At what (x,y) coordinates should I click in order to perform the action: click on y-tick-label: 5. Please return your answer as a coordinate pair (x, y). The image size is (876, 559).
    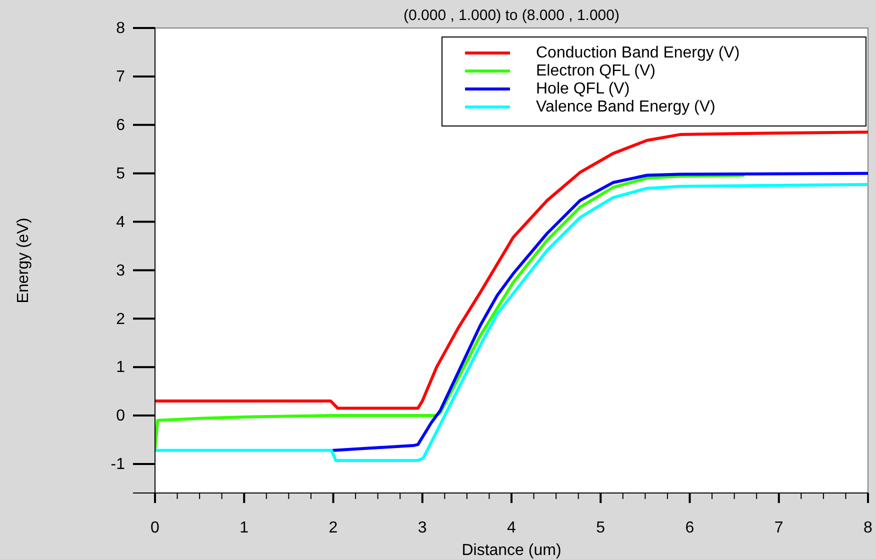
    Looking at the image, I should click on (121, 173).